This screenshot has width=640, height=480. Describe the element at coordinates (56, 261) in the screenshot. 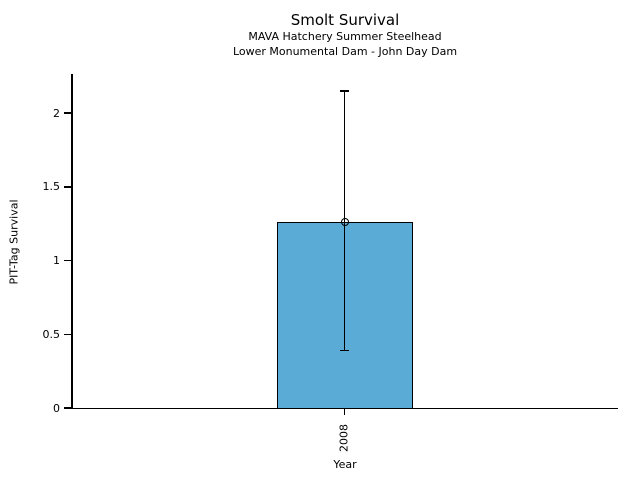

I see `y-tick-label-1: 1` at that location.